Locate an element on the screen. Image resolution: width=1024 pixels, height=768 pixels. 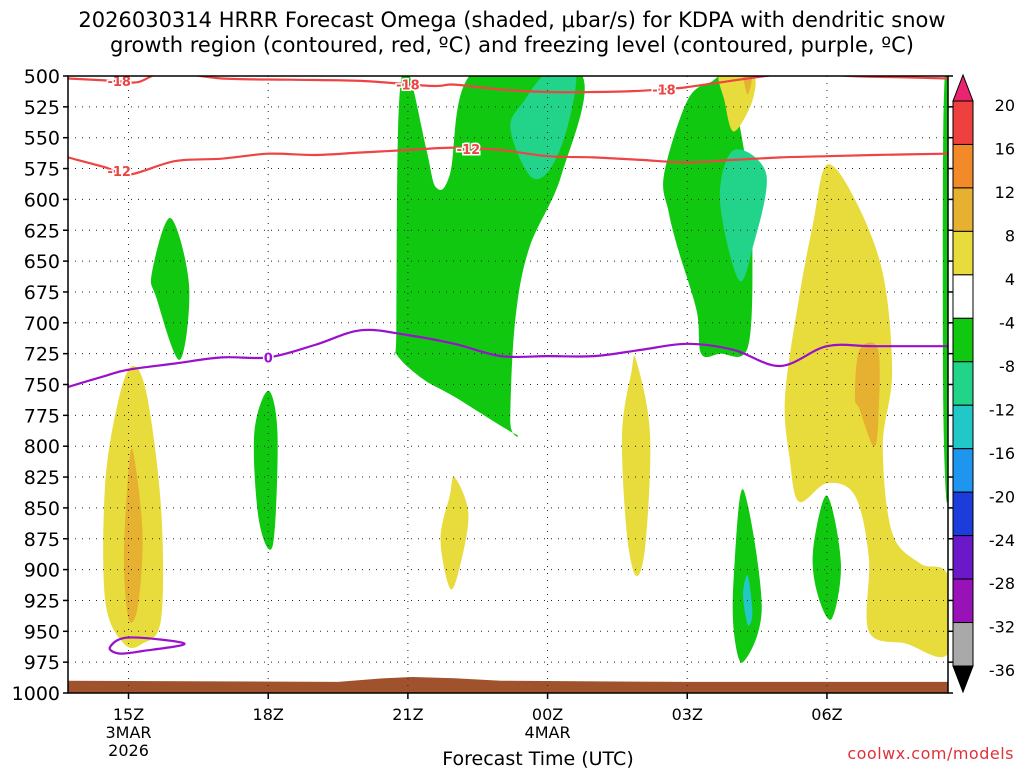
colorbar-label: -28 is located at coordinates (1002, 583).